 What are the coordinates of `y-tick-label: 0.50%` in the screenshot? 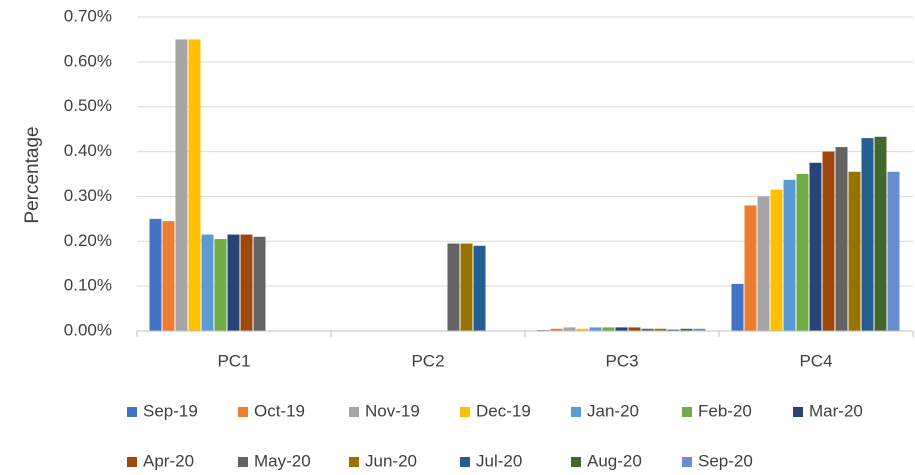 It's located at (88, 105).